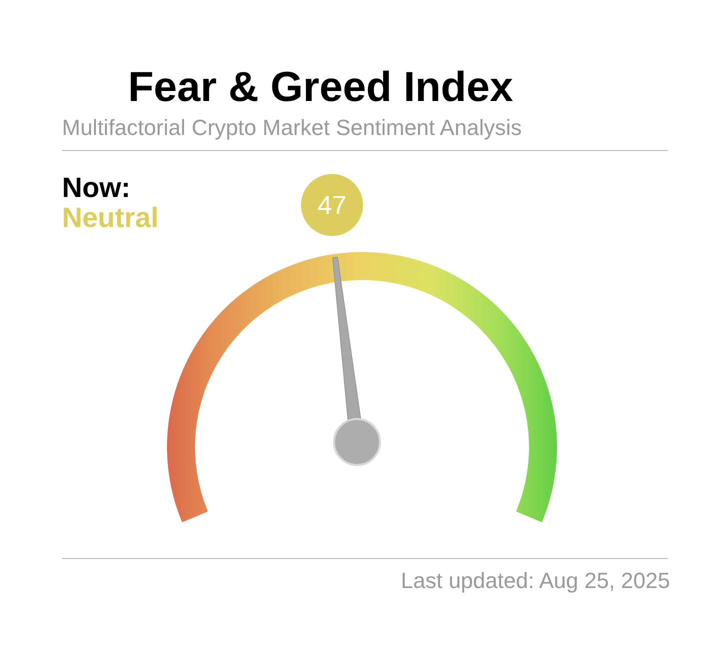 The width and height of the screenshot is (719, 648). What do you see at coordinates (535, 580) in the screenshot?
I see `text: Last updated: Aug 25, 2025` at bounding box center [535, 580].